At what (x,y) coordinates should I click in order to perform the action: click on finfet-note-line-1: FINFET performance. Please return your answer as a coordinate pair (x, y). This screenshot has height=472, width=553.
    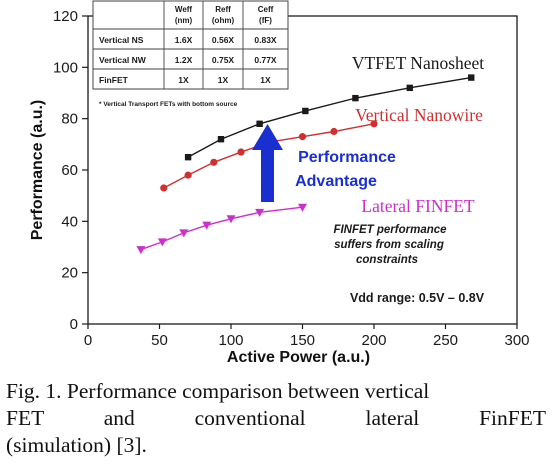
    Looking at the image, I should click on (390, 230).